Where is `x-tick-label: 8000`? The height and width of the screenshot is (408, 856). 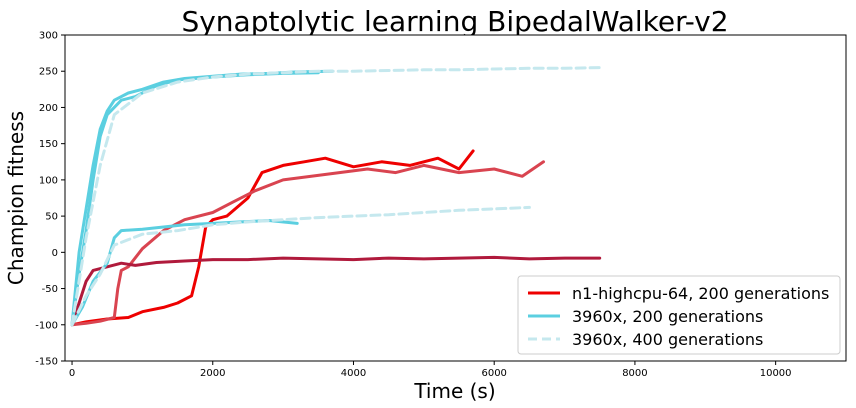 x-tick-label: 8000 is located at coordinates (634, 373).